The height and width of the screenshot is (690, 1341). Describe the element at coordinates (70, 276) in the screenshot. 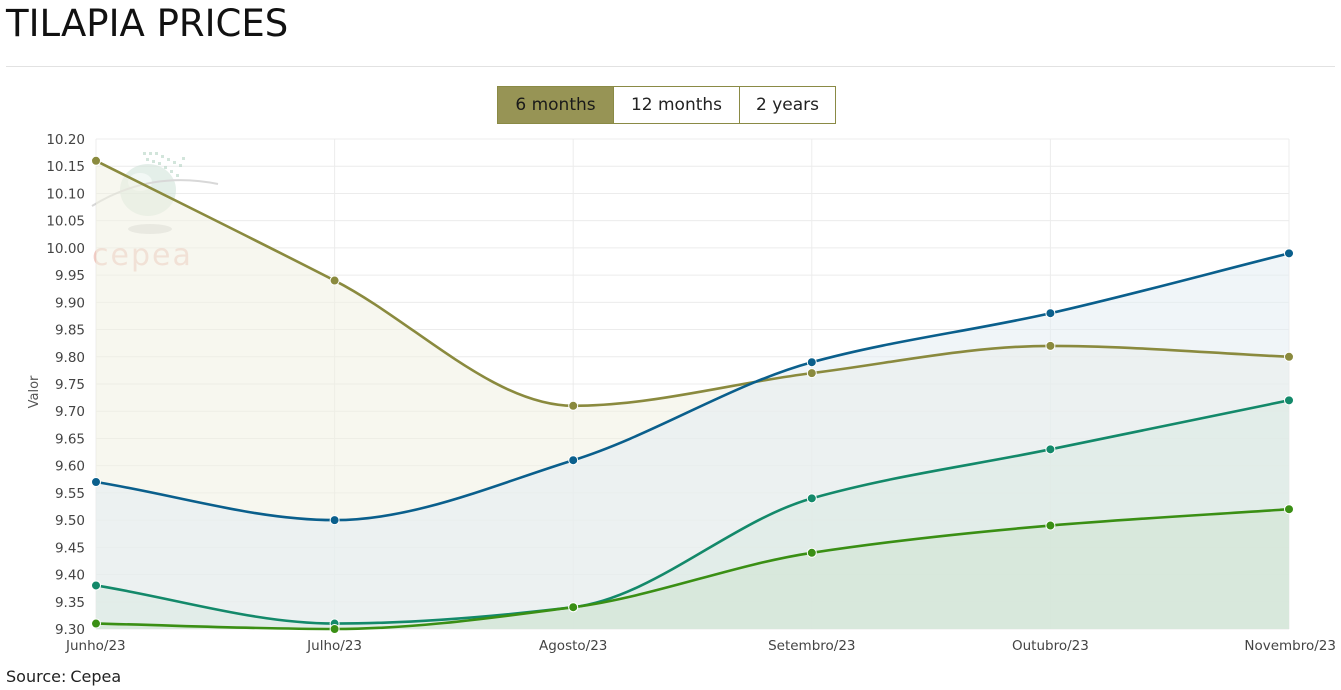

I see `y-tick-label: 9.95` at that location.